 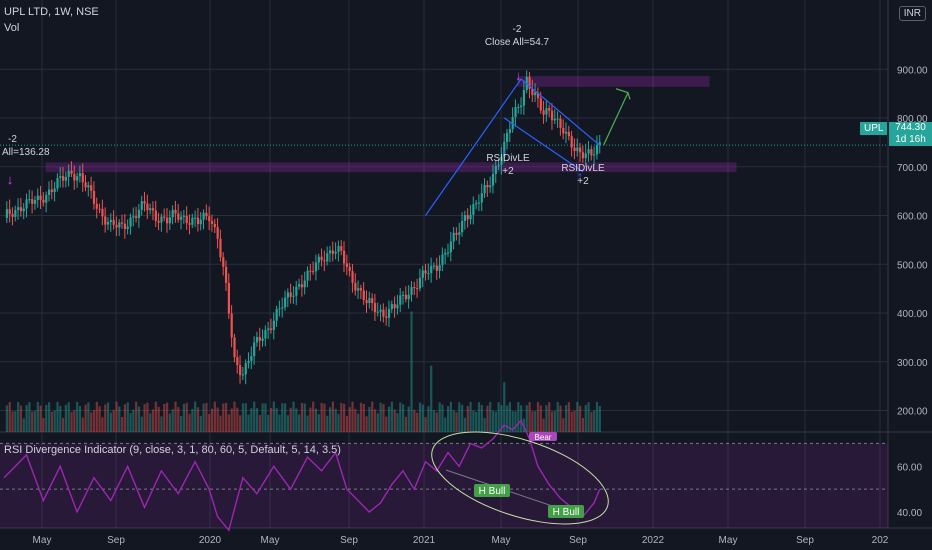 I want to click on sell-signal-arrow: ↓, so click(x=10, y=179).